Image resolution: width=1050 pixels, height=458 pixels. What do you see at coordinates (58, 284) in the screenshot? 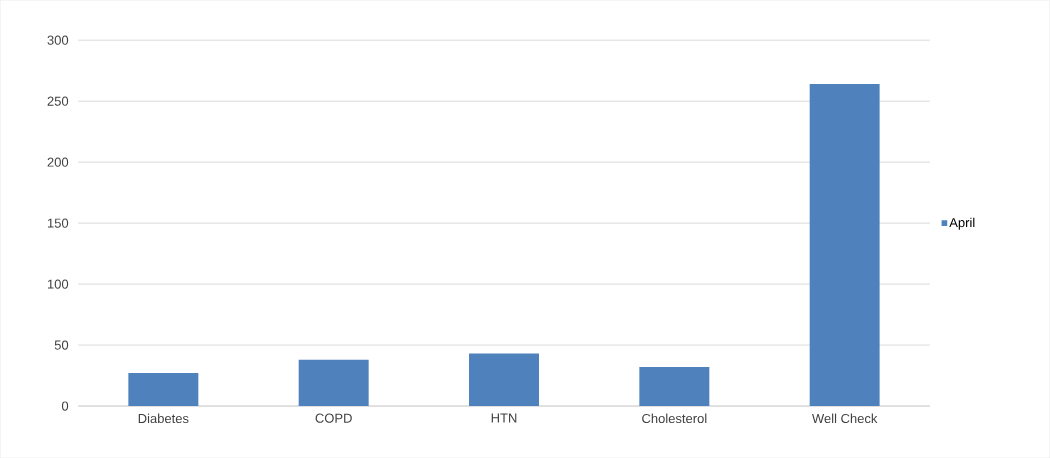
I see `y-tick-label: 100` at bounding box center [58, 284].